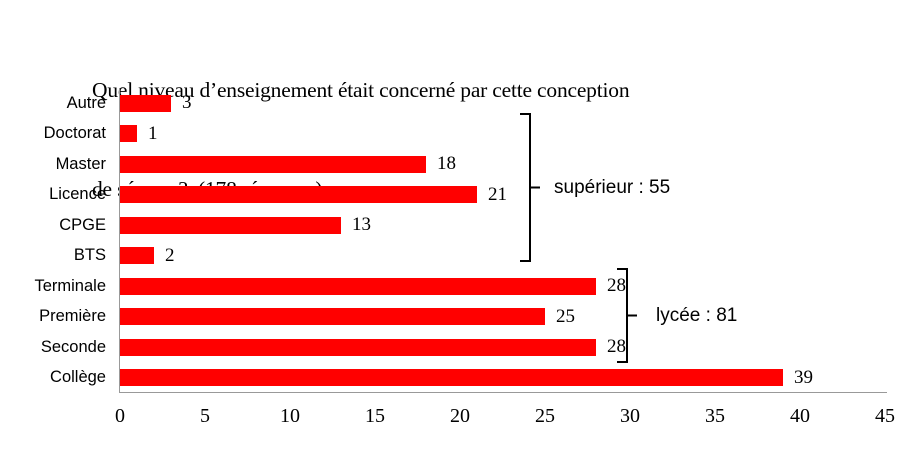 The image size is (915, 451). Describe the element at coordinates (616, 286) in the screenshot. I see `value-label-terminale: 28` at that location.